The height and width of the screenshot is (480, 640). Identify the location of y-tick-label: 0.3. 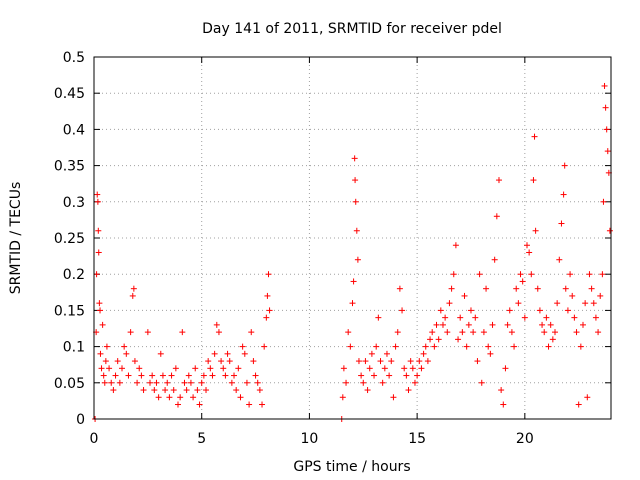
(74, 203).